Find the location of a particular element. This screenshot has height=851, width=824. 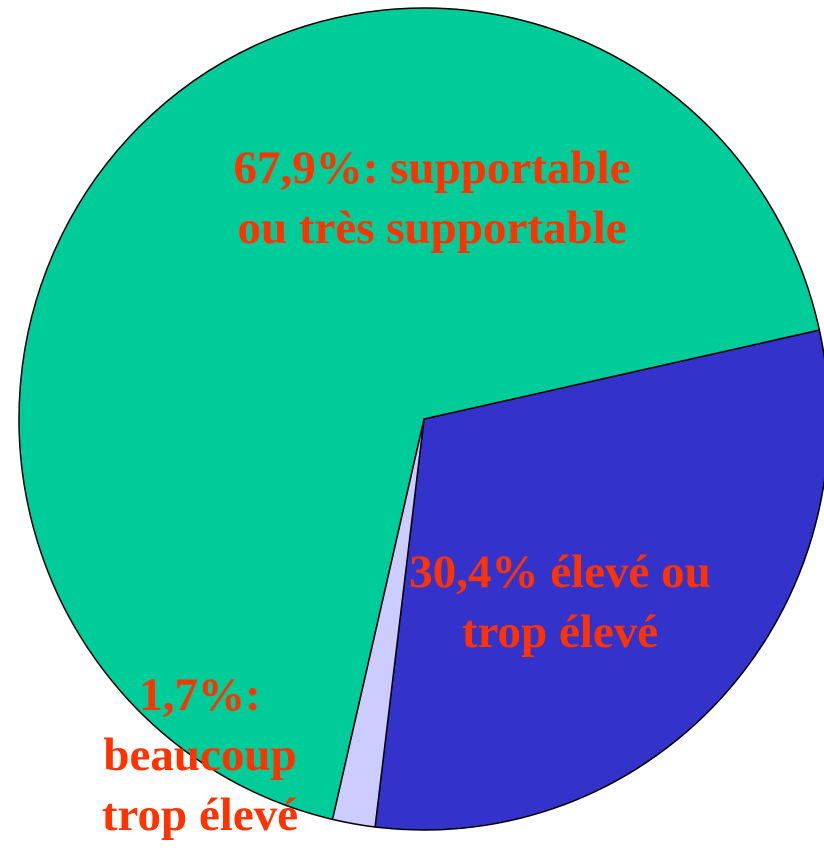

slice-label-0: 67,9%: supportable ou très supportable is located at coordinates (432, 198).